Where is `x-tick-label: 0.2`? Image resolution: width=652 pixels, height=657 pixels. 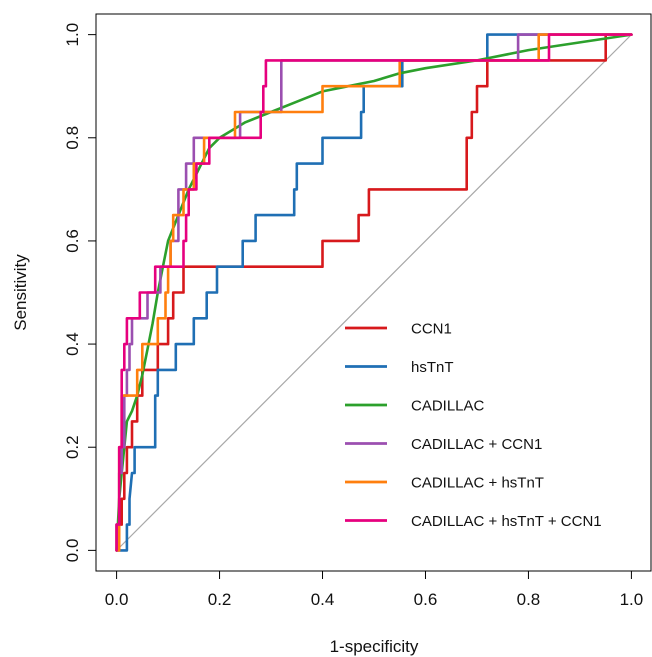
x-tick-label: 0.2 is located at coordinates (220, 599).